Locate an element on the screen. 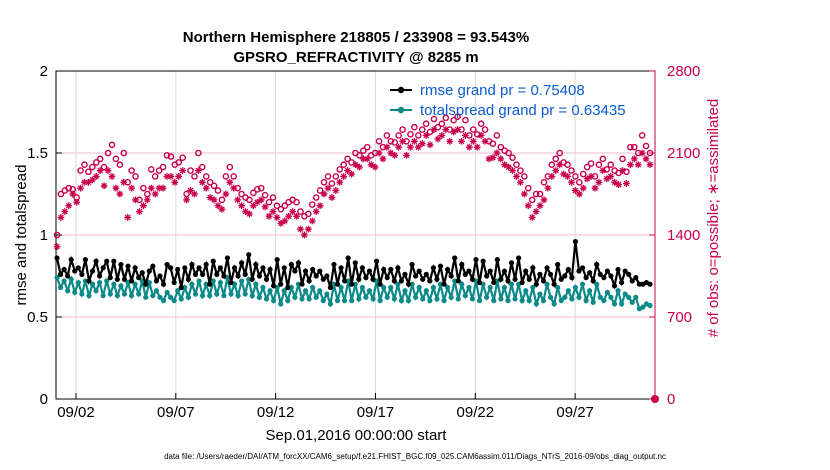 This screenshot has width=830, height=470. y2-tick-label: 0 is located at coordinates (671, 399).